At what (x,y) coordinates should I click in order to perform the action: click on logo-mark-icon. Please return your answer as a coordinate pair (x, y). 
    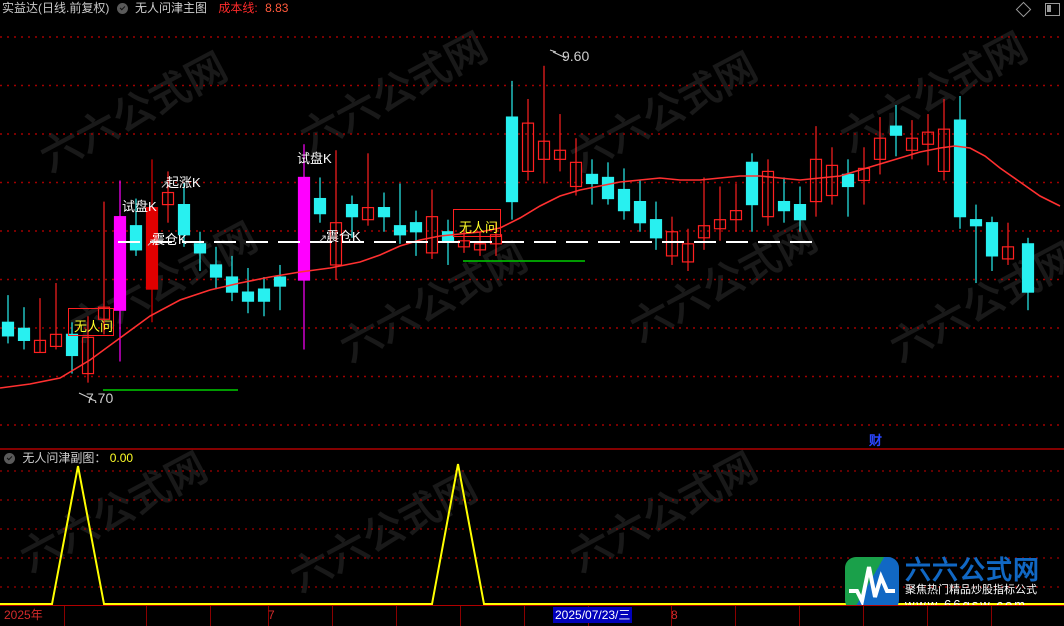
    Looking at the image, I should click on (872, 584).